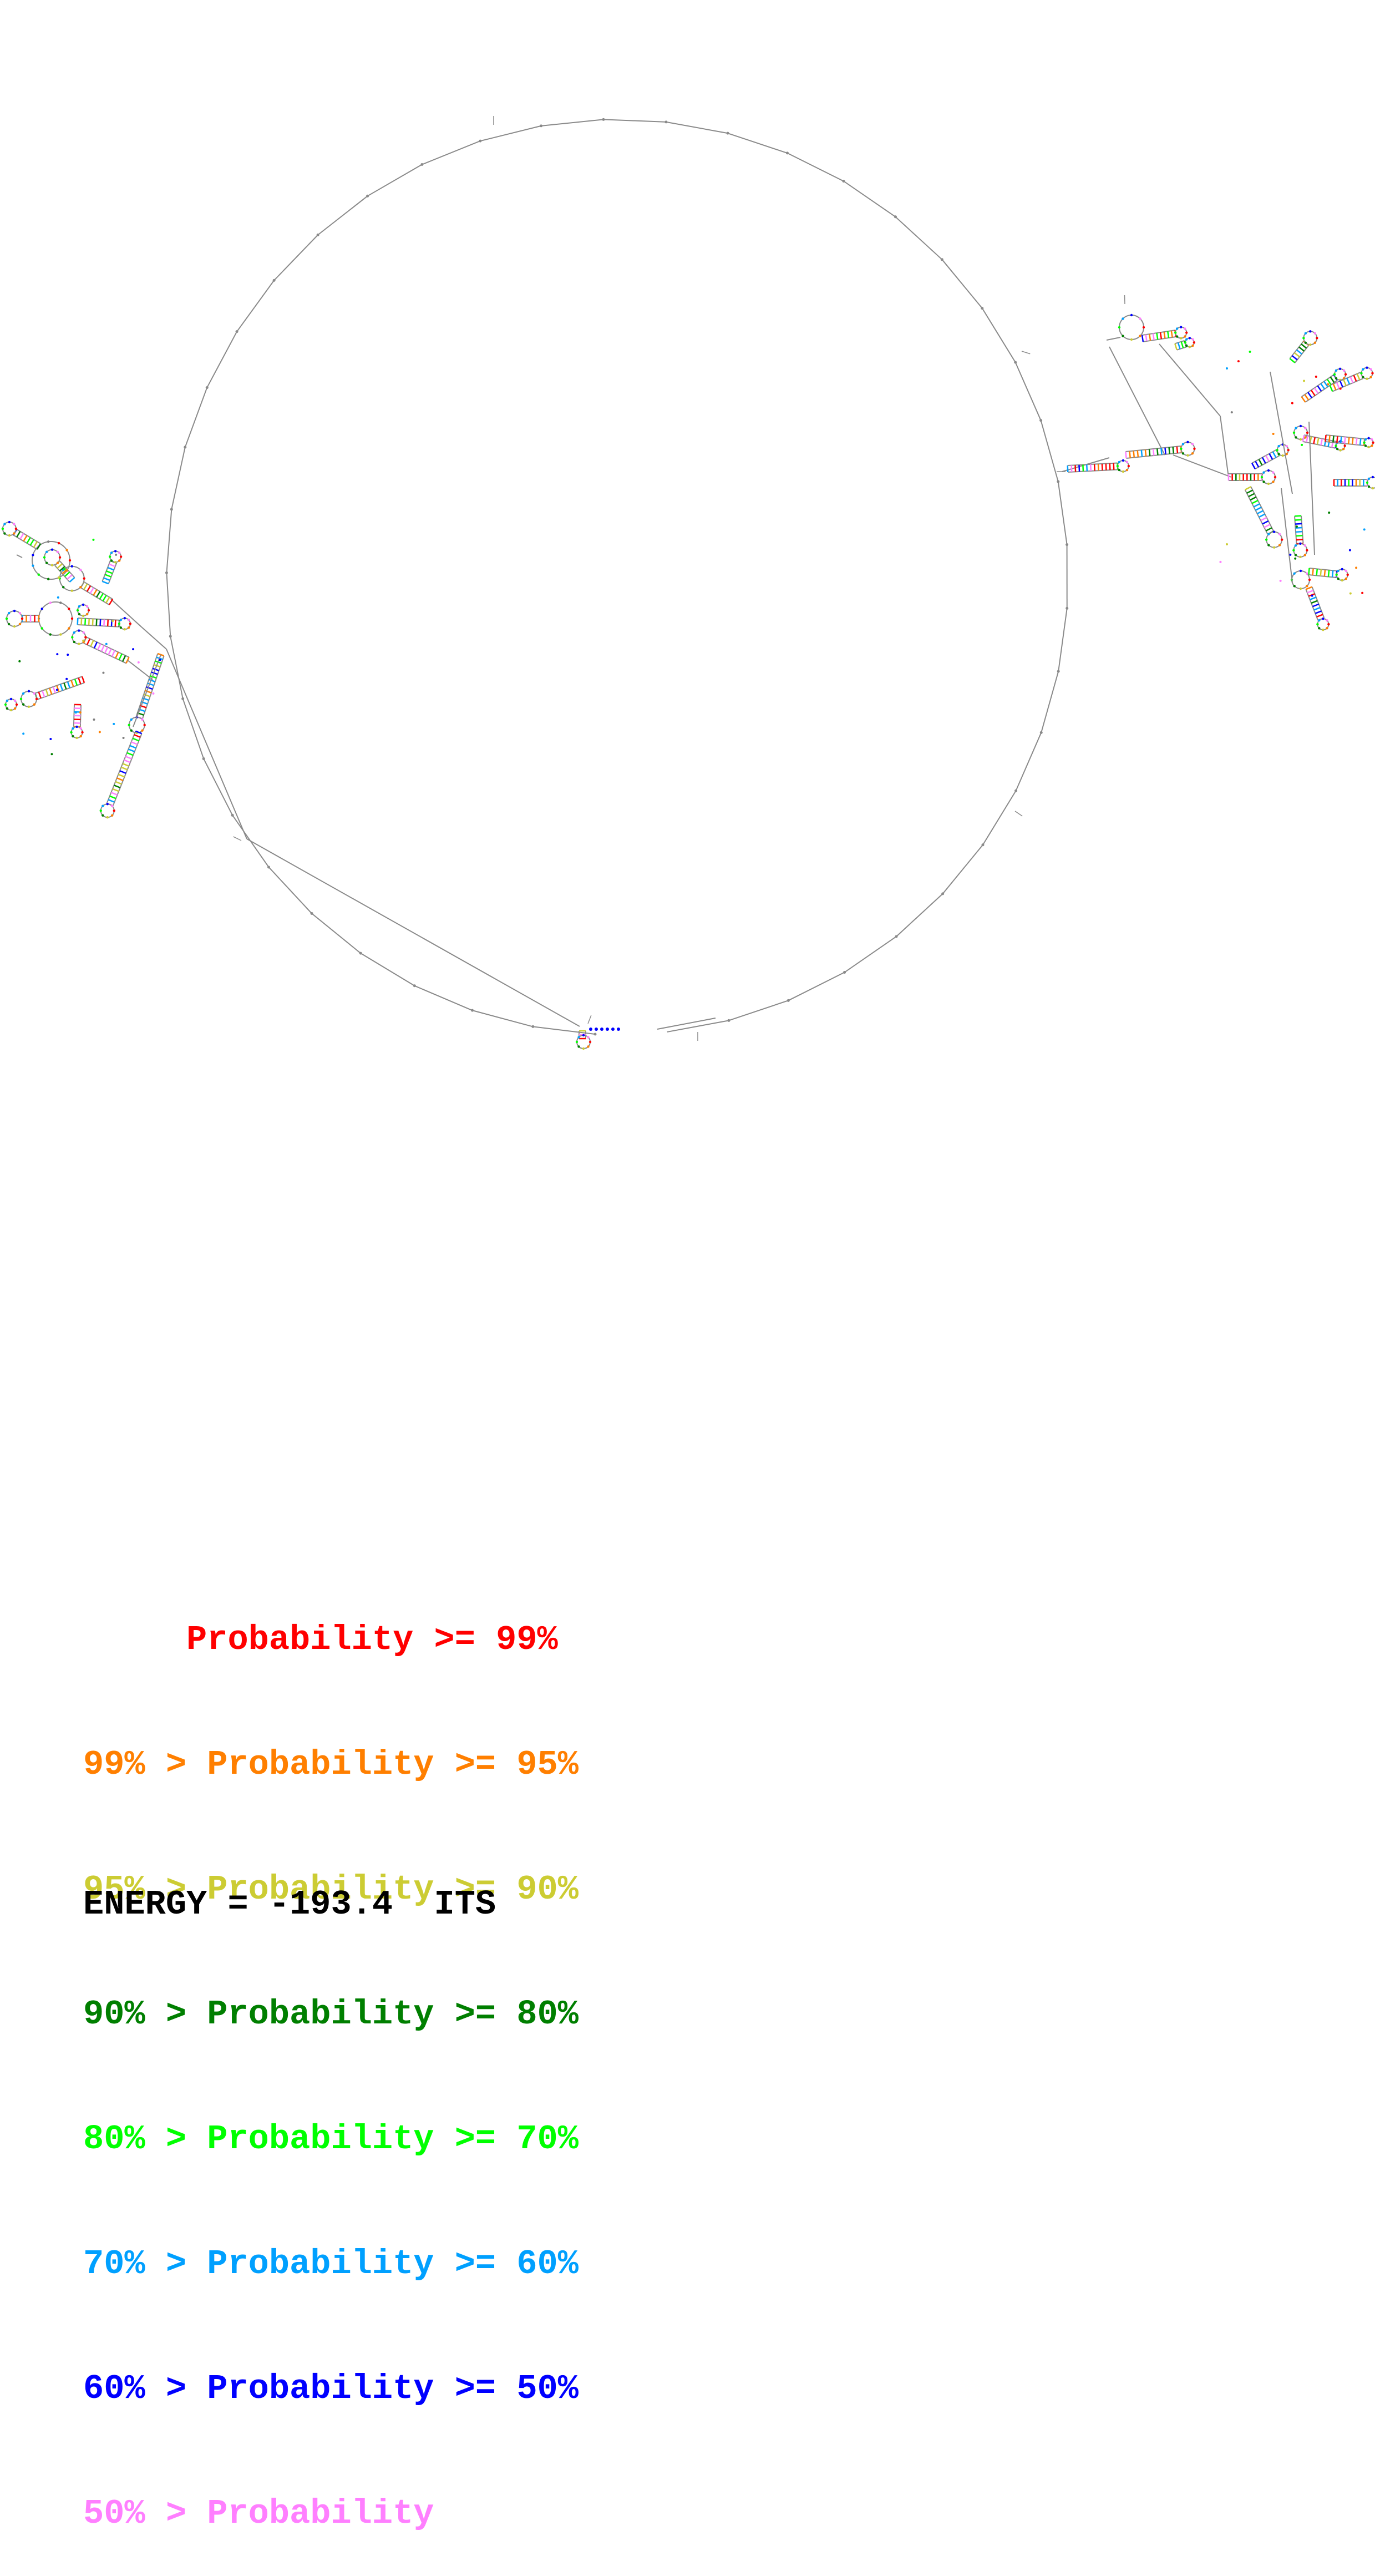 The width and height of the screenshot is (1375, 2576). Describe the element at coordinates (331, 1640) in the screenshot. I see `legend-row-99: Probability >= 99%` at that location.